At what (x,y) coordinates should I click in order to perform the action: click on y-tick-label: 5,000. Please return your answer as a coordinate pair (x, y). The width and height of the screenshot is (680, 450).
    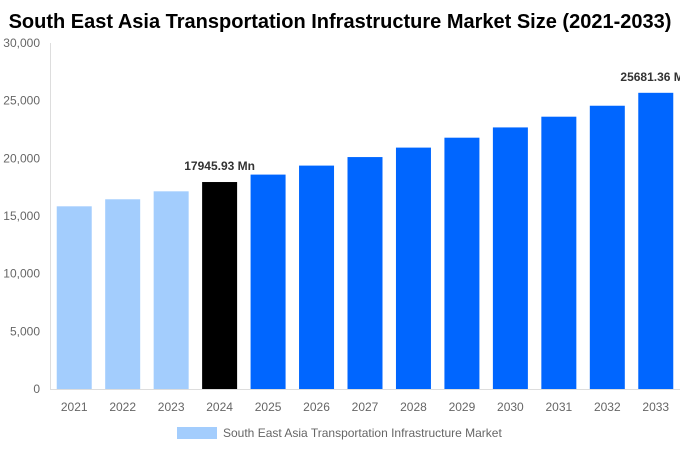
    Looking at the image, I should click on (25, 331).